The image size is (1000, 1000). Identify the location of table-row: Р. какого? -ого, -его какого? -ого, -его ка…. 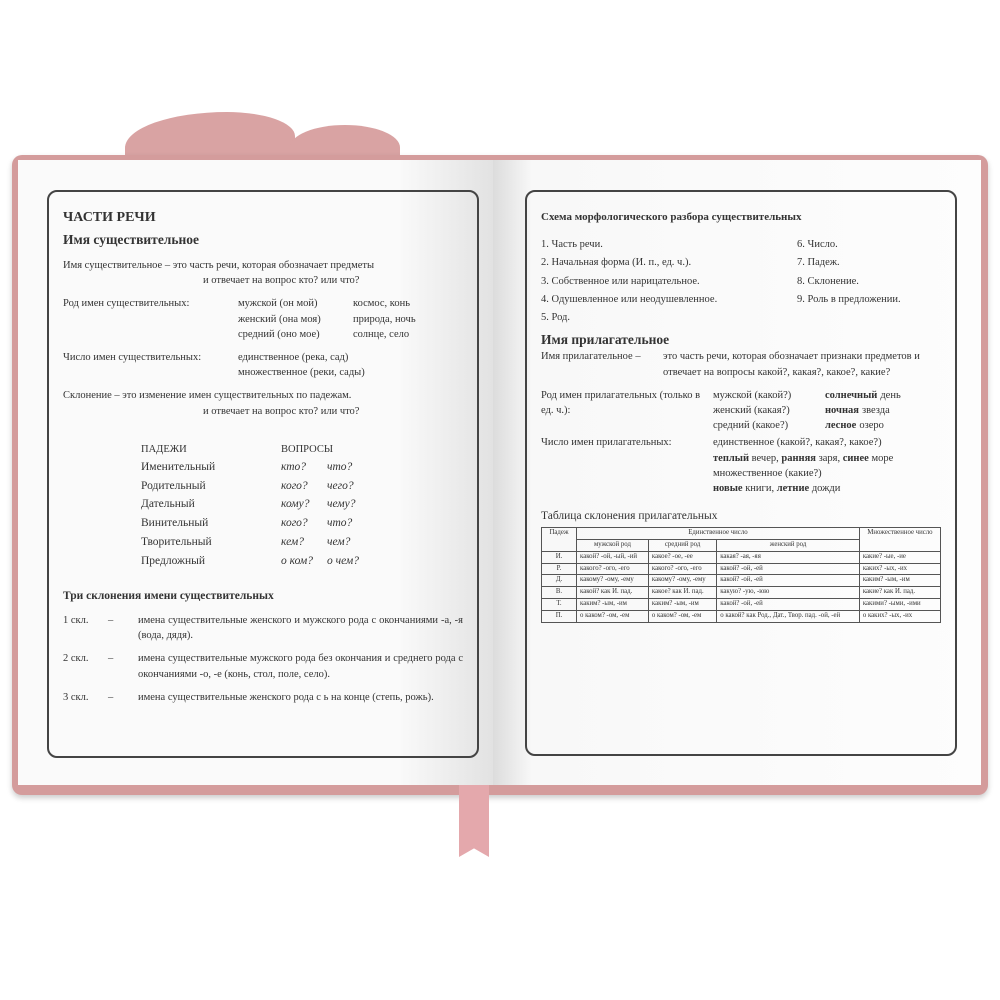
(741, 569).